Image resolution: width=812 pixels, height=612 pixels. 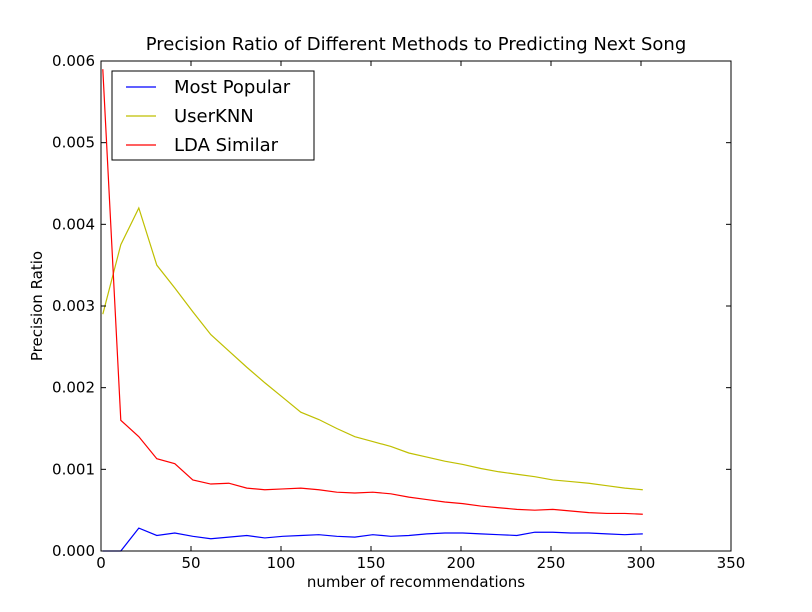 I want to click on y-tick-label: 0.001, so click(x=73, y=469).